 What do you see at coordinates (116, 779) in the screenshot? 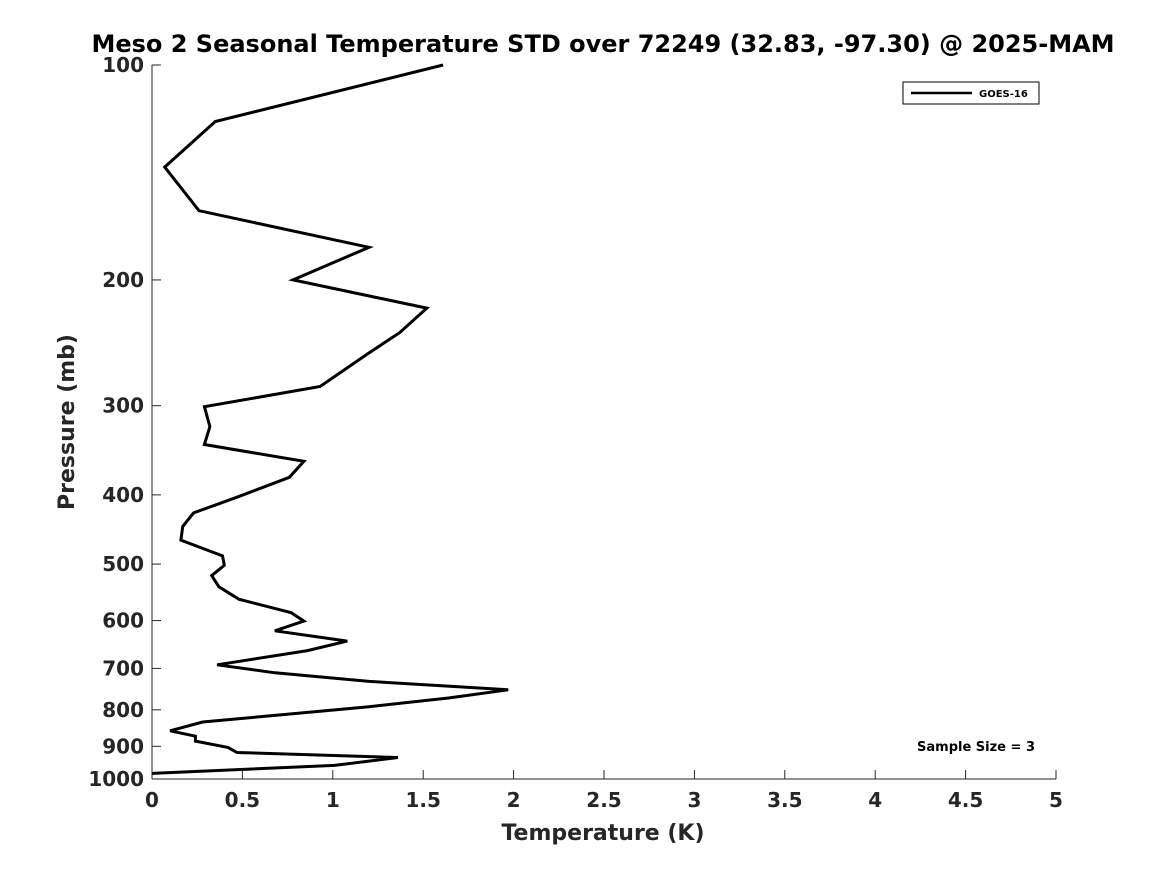
I see `y-tick-label: 1000` at bounding box center [116, 779].